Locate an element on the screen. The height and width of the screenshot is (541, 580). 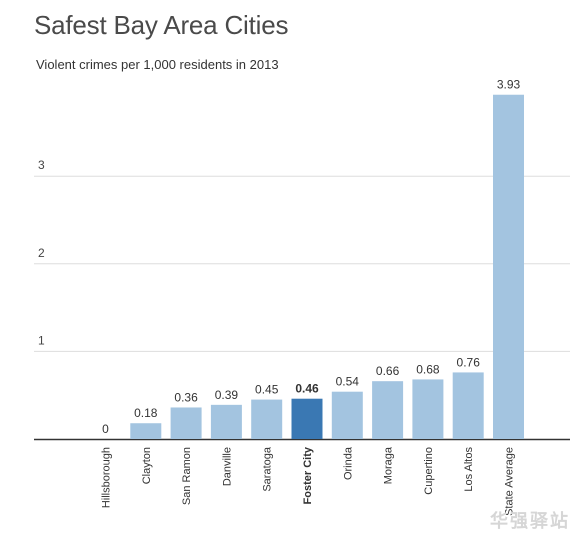
watermark: 华强驿站 is located at coordinates (530, 521).